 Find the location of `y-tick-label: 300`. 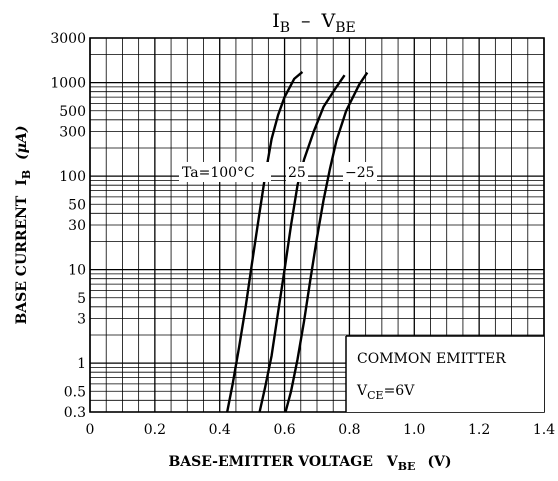

y-tick-label: 300 is located at coordinates (72, 133).